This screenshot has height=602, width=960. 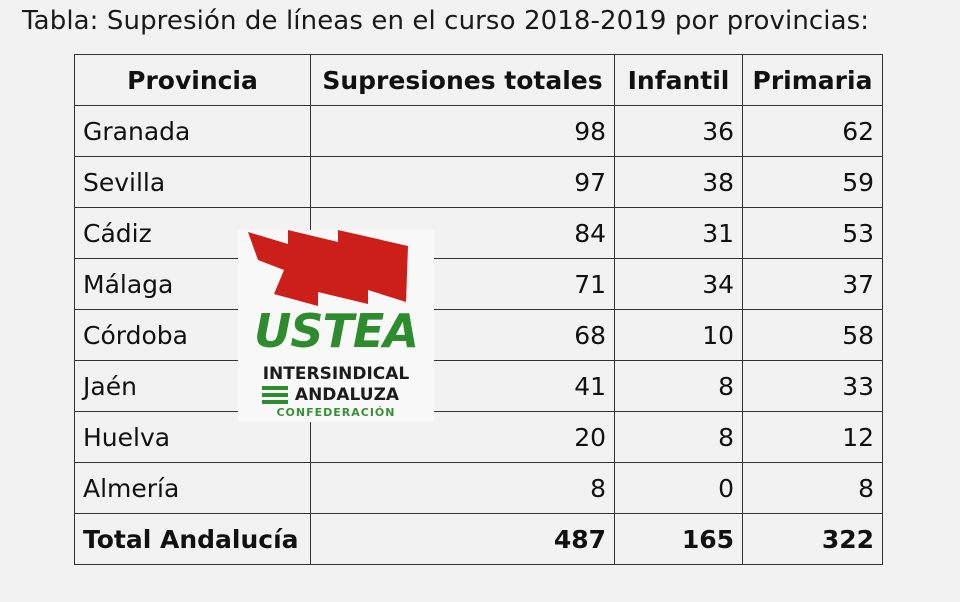 I want to click on table-row: Huelva 20 8 12, so click(x=478, y=437).